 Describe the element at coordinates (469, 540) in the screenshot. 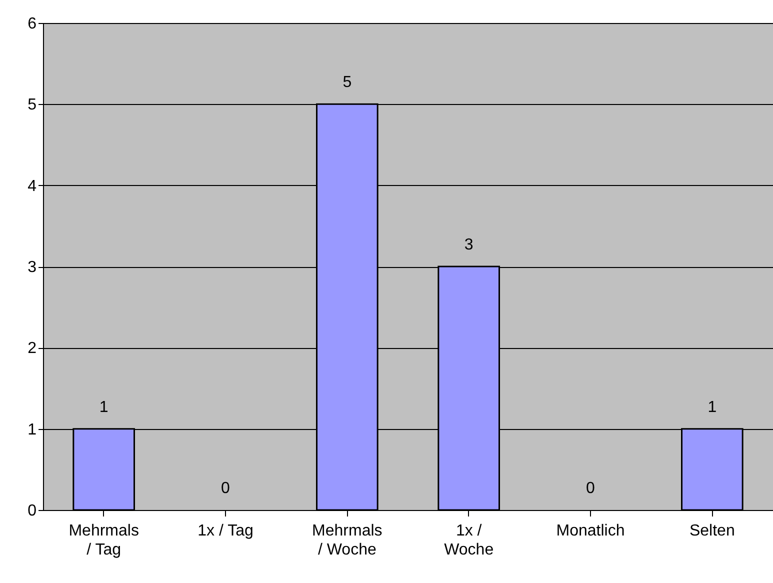

I see `x-tick-label: 1x / Woche` at that location.